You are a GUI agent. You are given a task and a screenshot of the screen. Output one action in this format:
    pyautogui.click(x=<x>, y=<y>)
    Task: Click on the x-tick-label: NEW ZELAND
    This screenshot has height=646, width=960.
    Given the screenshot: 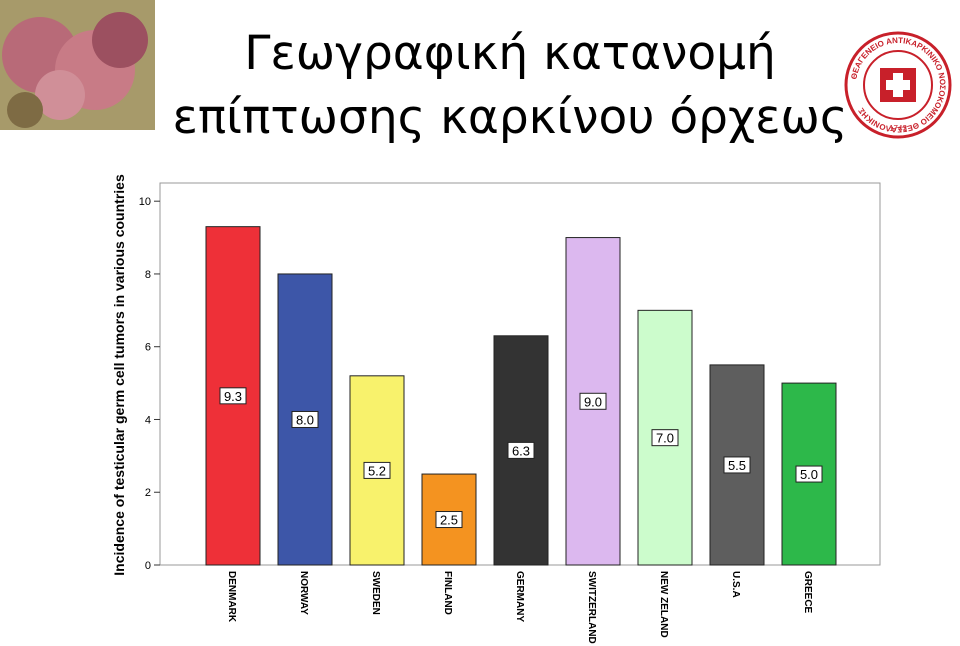 What is the action you would take?
    pyautogui.click(x=663, y=604)
    